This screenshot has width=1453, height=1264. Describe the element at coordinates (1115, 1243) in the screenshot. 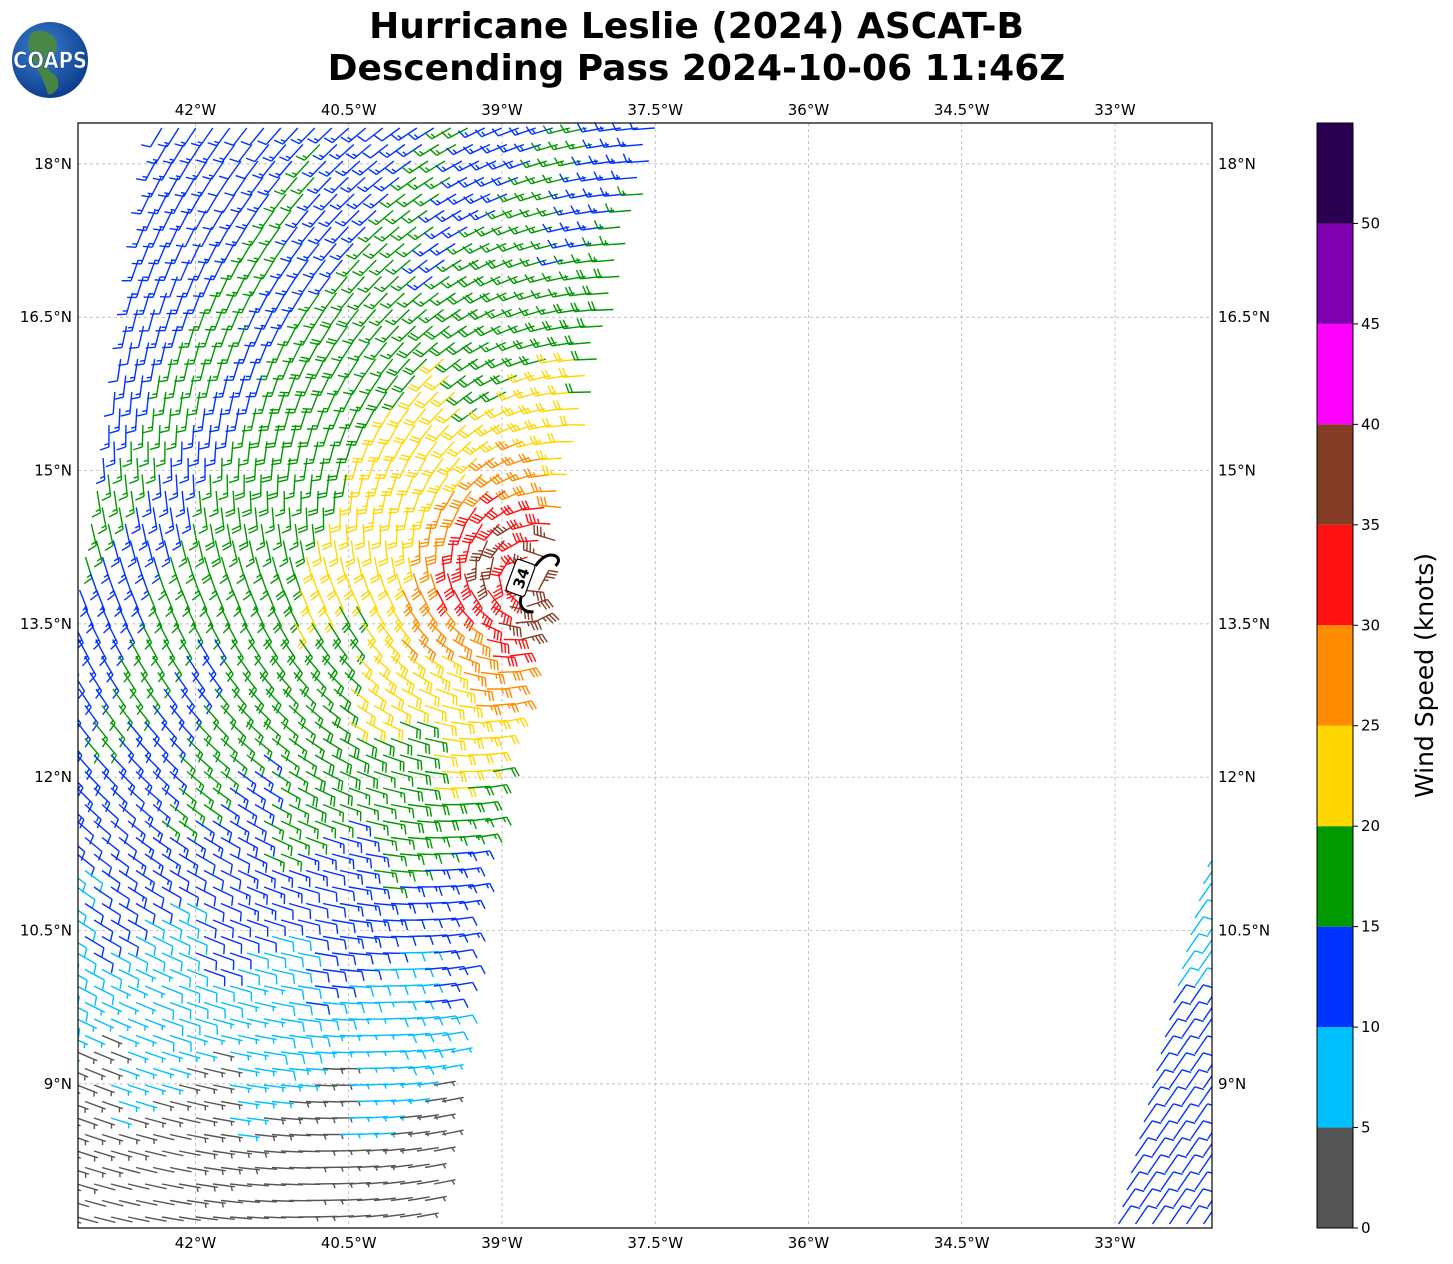

I see `lon-tick-label-bottom: 33°W` at that location.